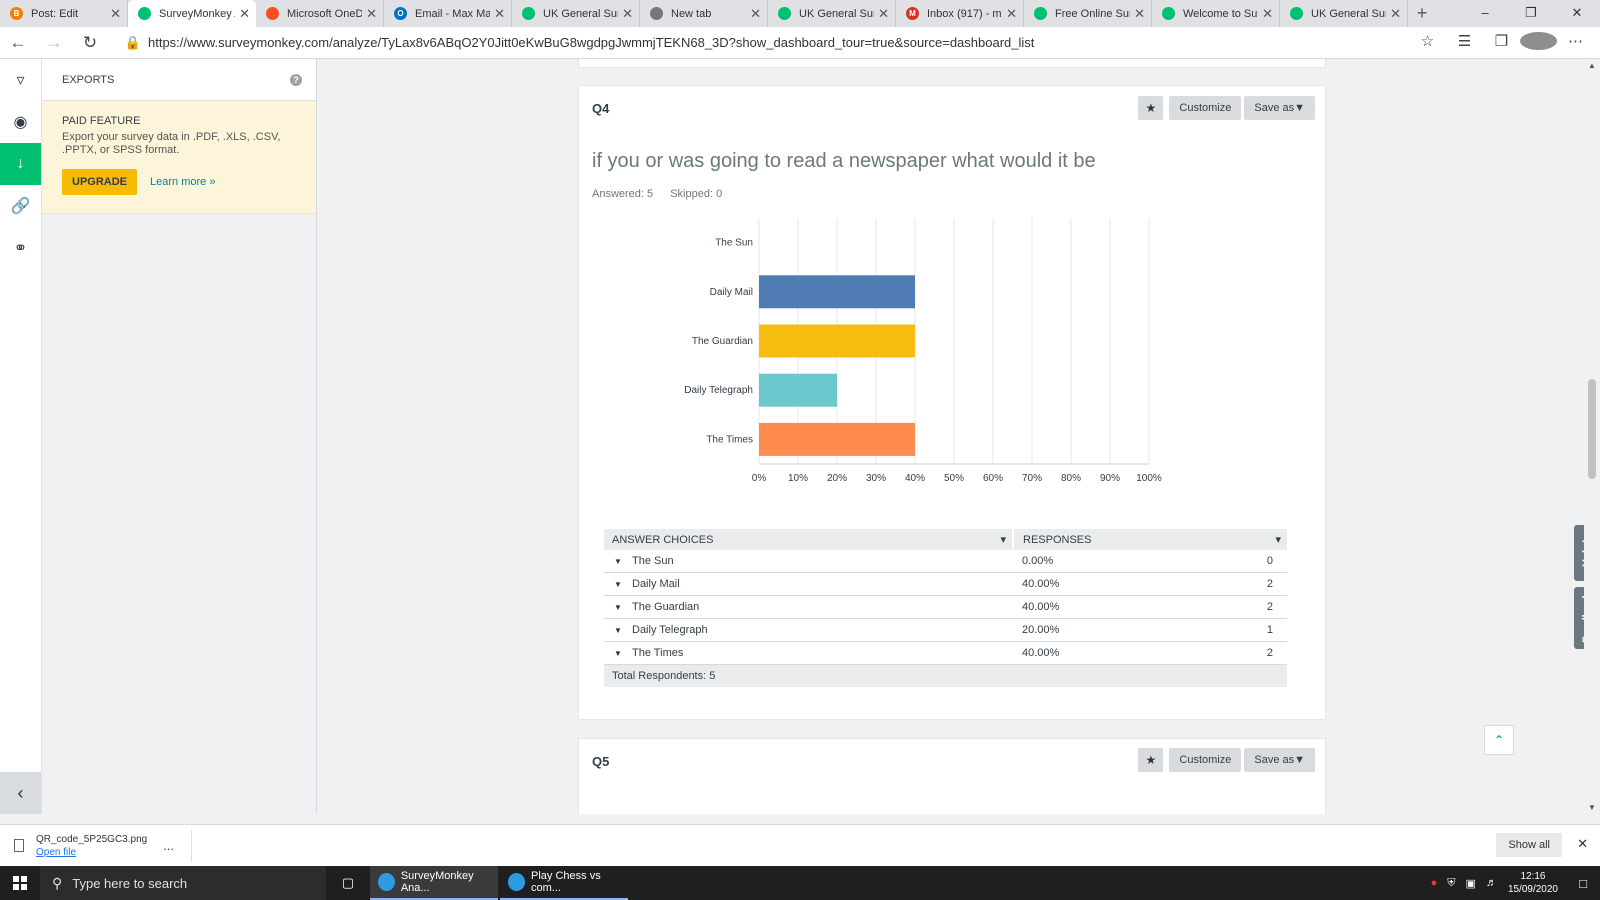 The width and height of the screenshot is (1600, 900). Describe the element at coordinates (179, 80) in the screenshot. I see `exports-header: EXPORTS ?` at that location.